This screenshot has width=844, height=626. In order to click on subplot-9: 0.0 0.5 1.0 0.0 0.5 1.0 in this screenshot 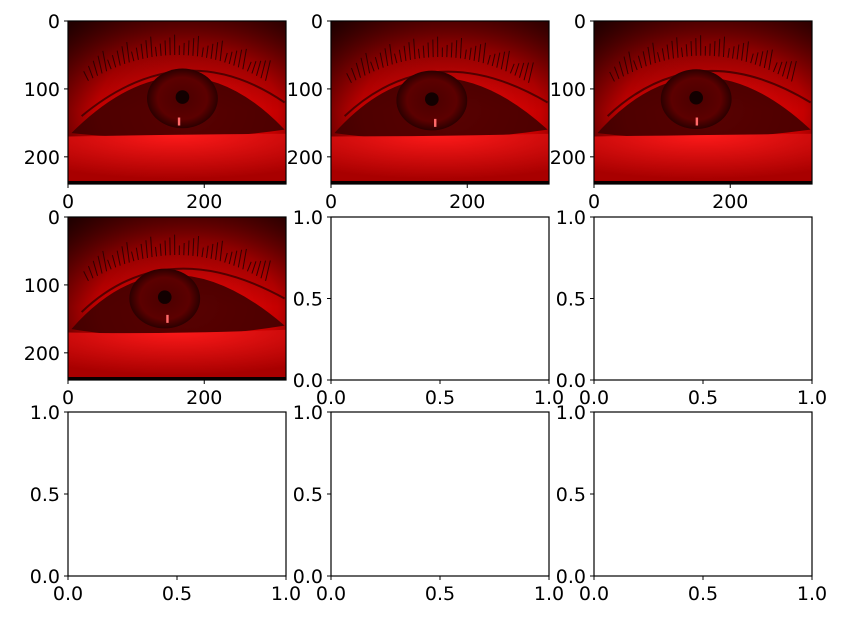, I will do `click(691, 503)`.